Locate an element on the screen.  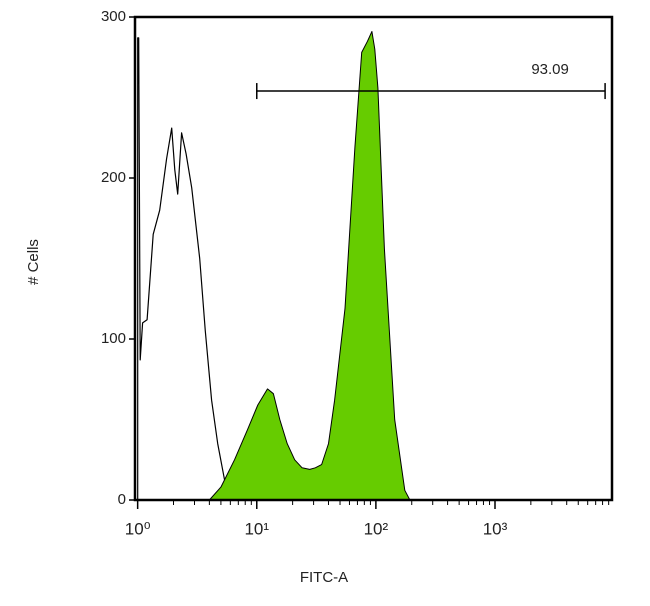
x-tick-label: 10³ is located at coordinates (495, 528).